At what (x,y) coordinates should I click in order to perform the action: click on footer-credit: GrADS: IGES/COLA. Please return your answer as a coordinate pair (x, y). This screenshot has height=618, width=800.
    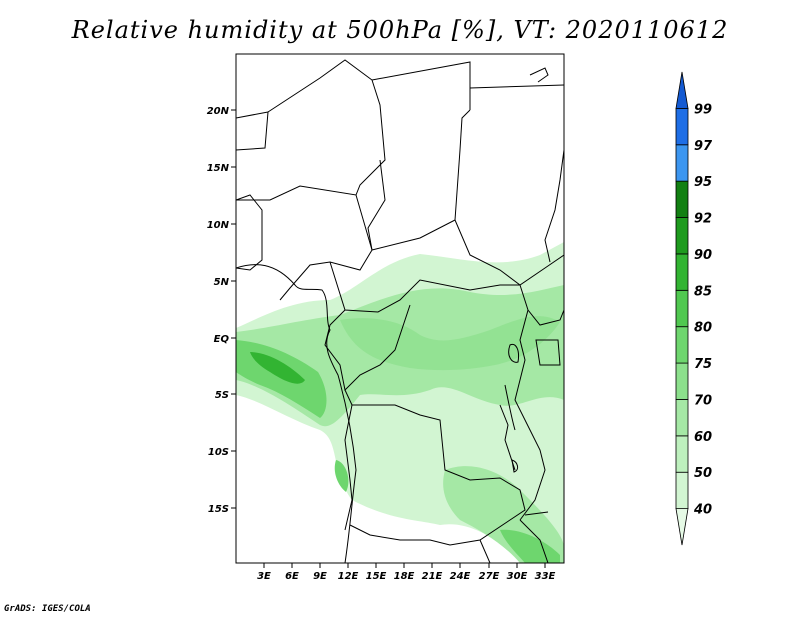
    Looking at the image, I should click on (47, 609).